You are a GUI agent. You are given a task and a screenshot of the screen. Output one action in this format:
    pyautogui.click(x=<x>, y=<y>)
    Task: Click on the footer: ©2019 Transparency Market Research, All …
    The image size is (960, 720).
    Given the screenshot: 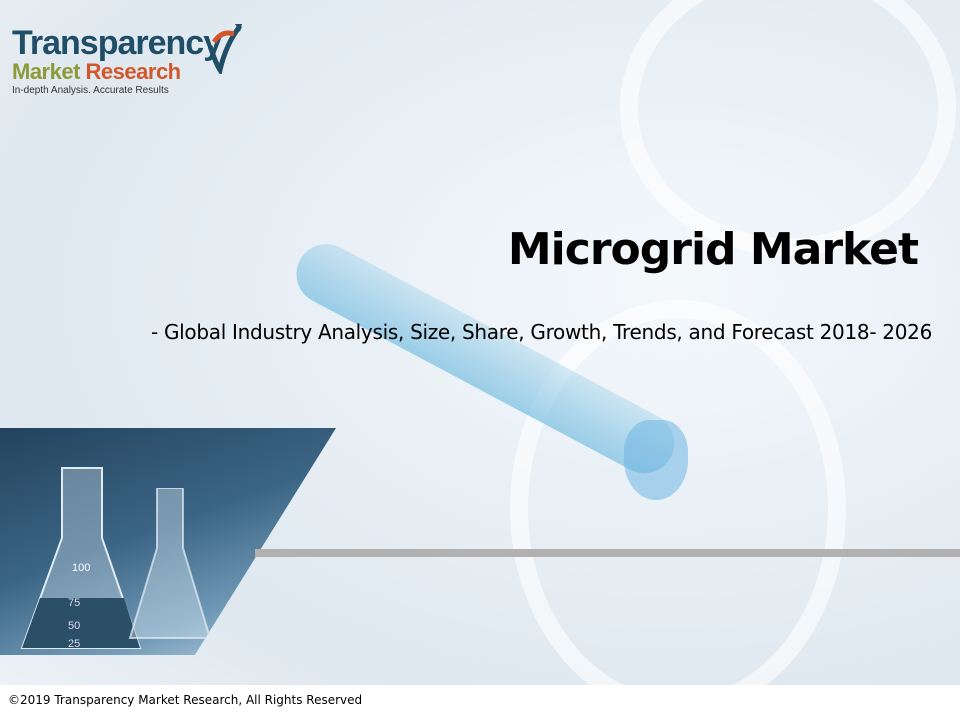 What is the action you would take?
    pyautogui.click(x=480, y=702)
    